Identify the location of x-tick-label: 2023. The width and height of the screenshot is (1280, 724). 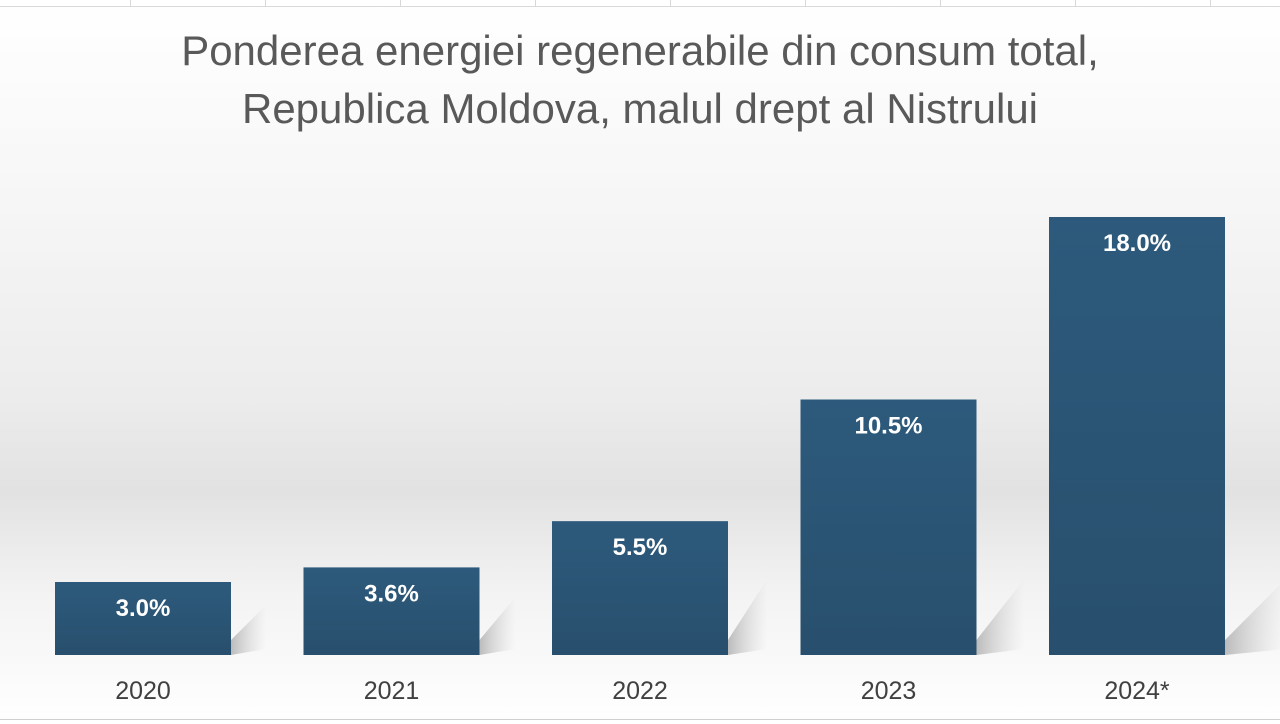
(889, 691).